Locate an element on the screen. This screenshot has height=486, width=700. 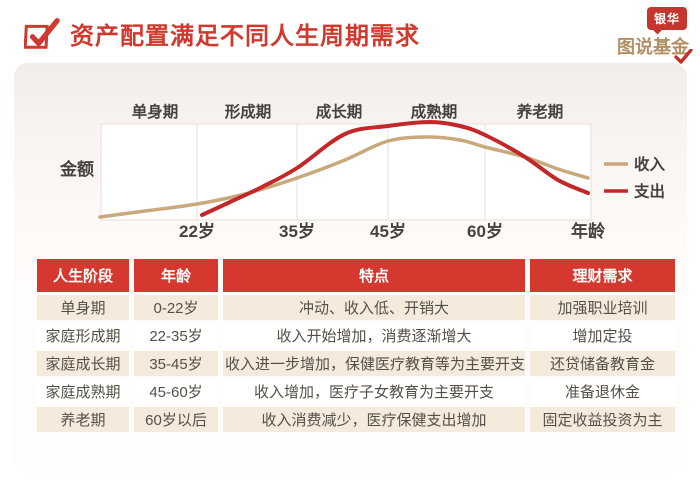
series-line-expense is located at coordinates (395, 168).